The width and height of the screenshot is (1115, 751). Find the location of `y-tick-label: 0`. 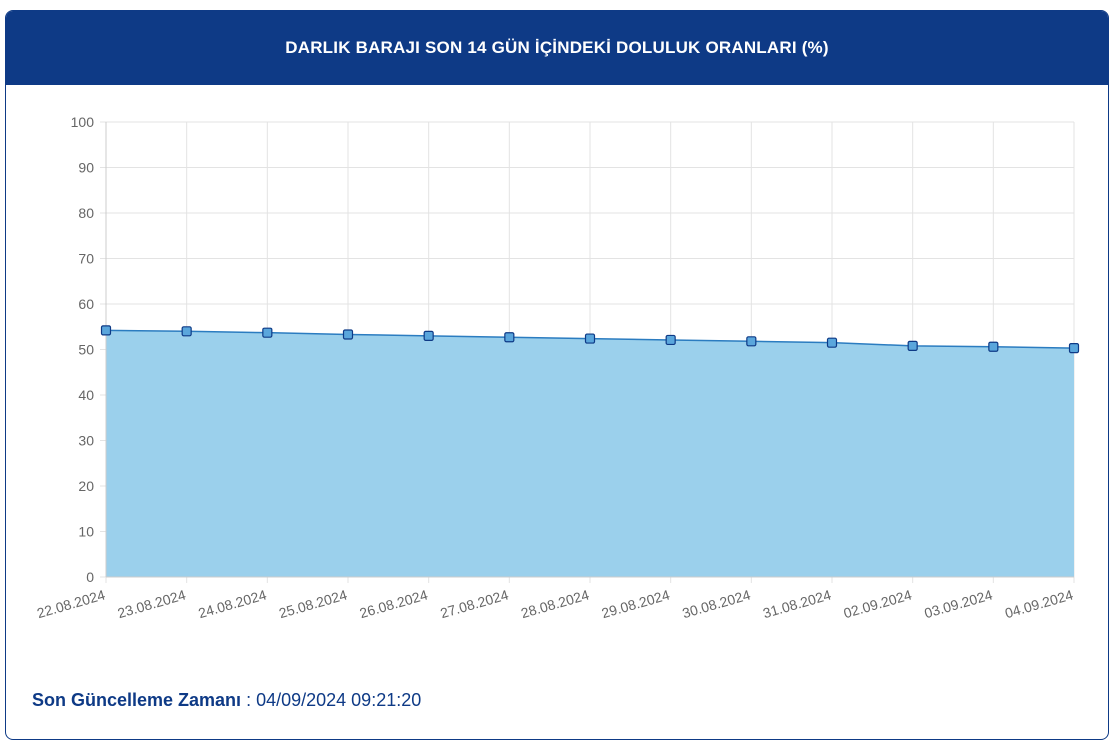

y-tick-label: 0 is located at coordinates (90, 577).